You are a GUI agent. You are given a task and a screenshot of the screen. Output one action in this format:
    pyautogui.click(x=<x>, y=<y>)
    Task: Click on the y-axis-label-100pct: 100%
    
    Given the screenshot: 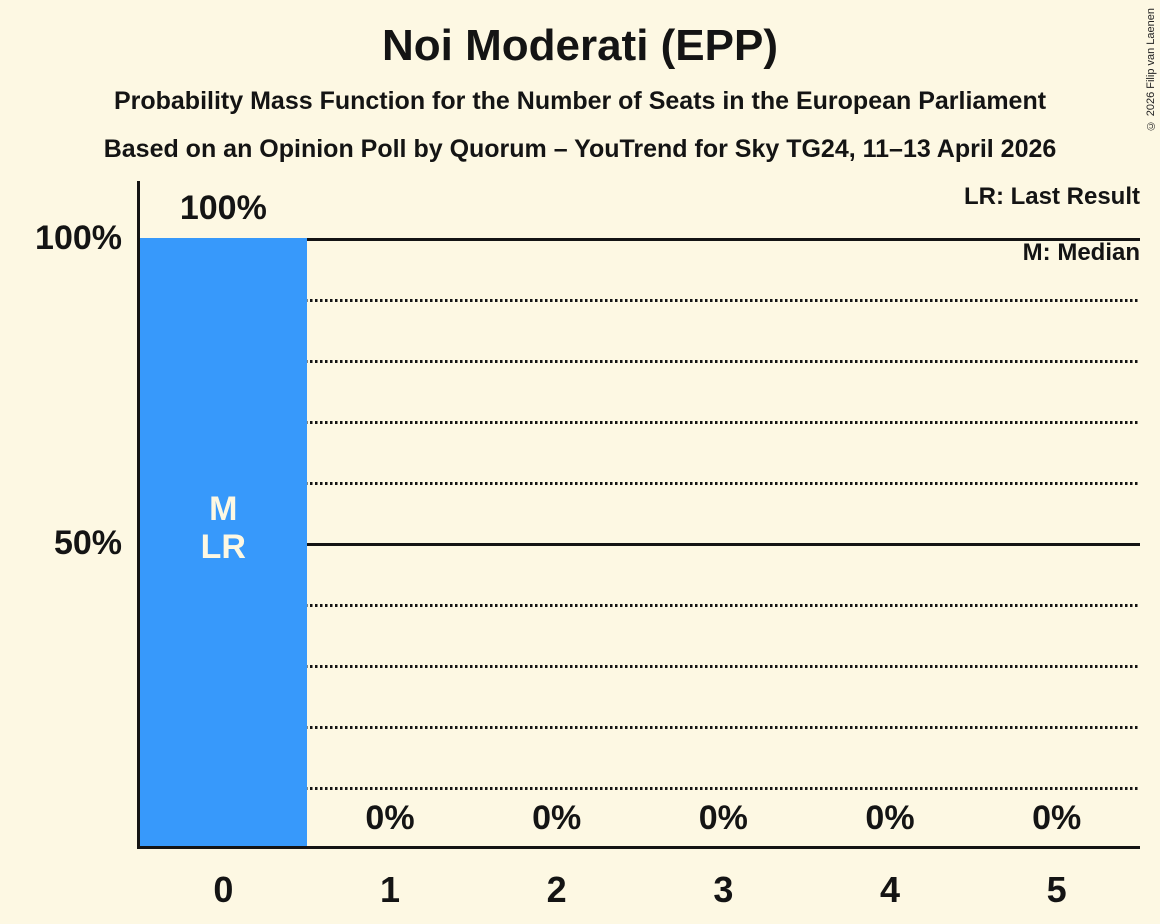 What is the action you would take?
    pyautogui.click(x=78, y=238)
    